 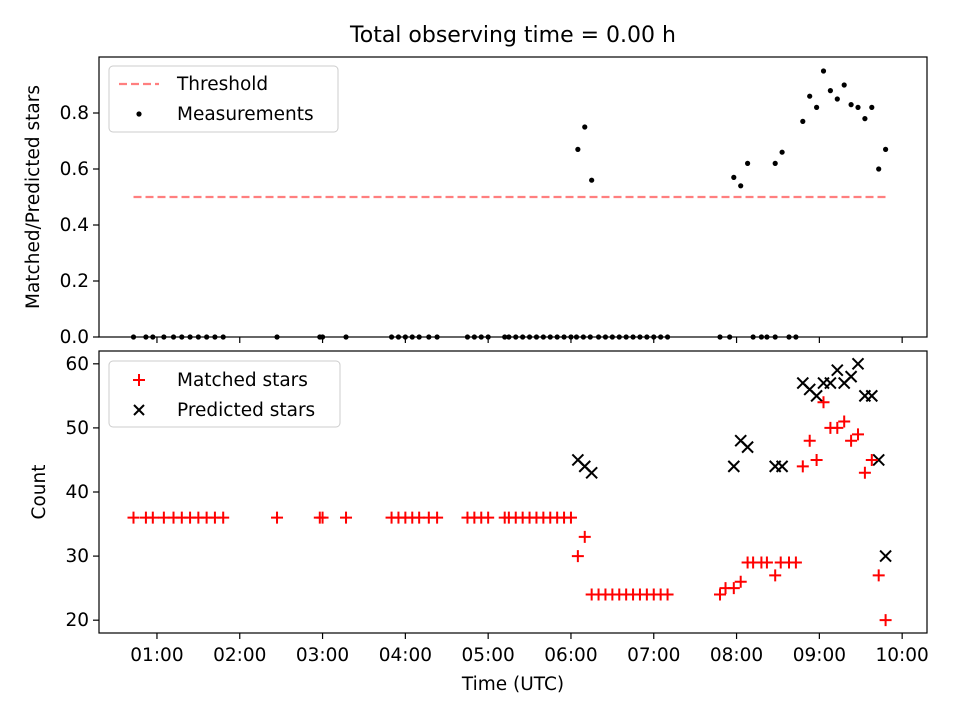 I want to click on ratio-ytick-label: 0.0, so click(x=74, y=337).